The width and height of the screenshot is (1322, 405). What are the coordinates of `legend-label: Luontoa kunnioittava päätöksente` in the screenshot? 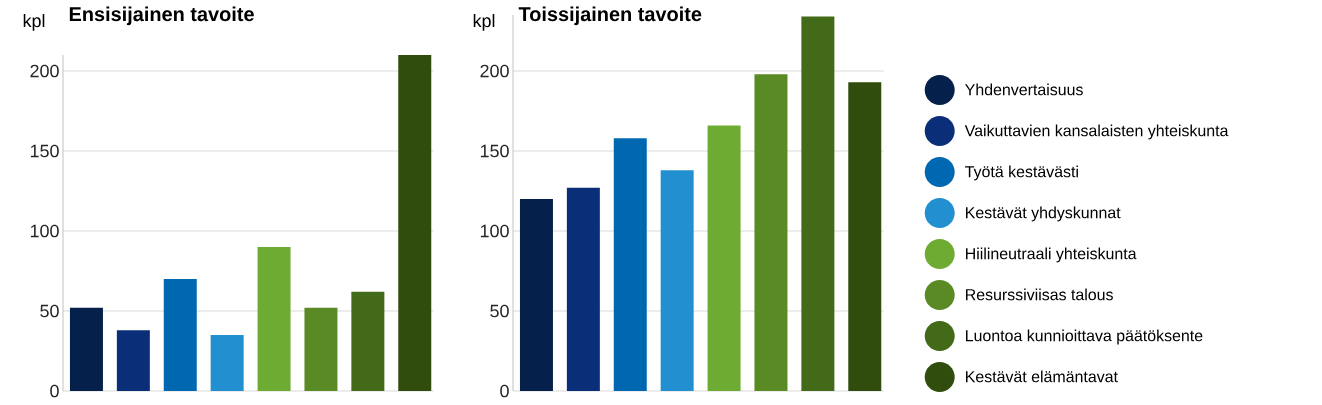 It's located at (1084, 337).